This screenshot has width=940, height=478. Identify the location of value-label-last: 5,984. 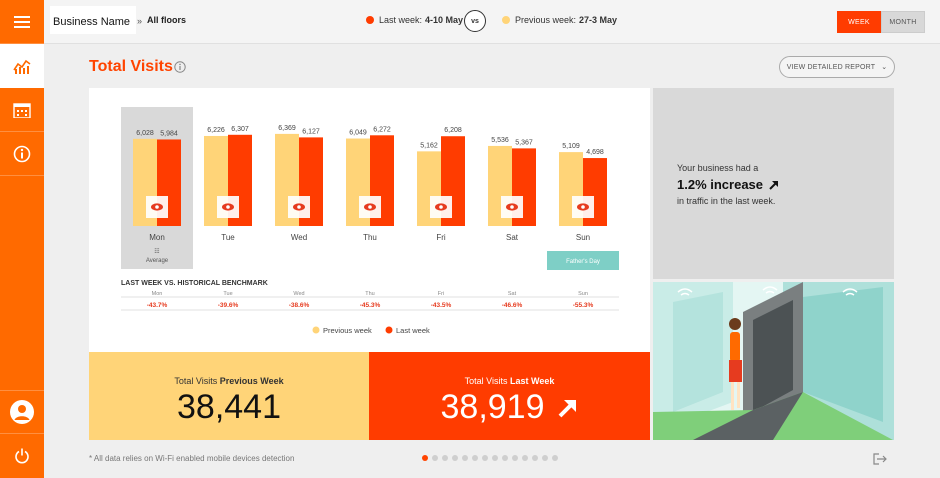
(169, 133).